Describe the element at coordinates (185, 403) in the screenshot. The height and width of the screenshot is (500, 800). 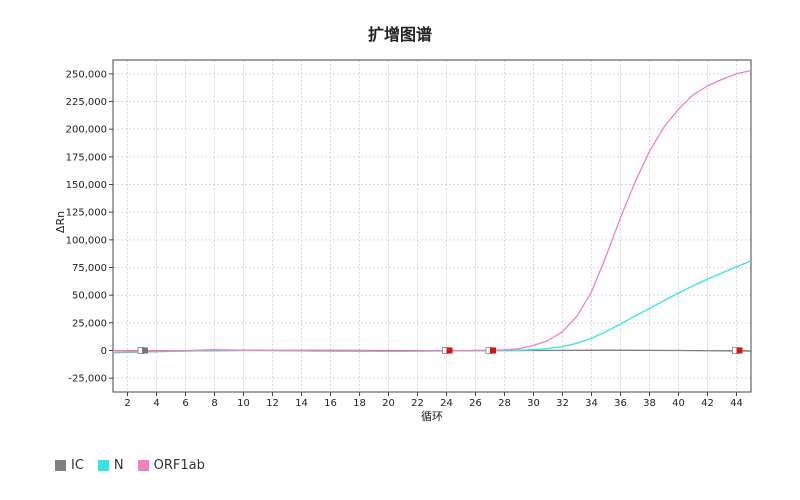
I see `x-tick-label: 6` at that location.